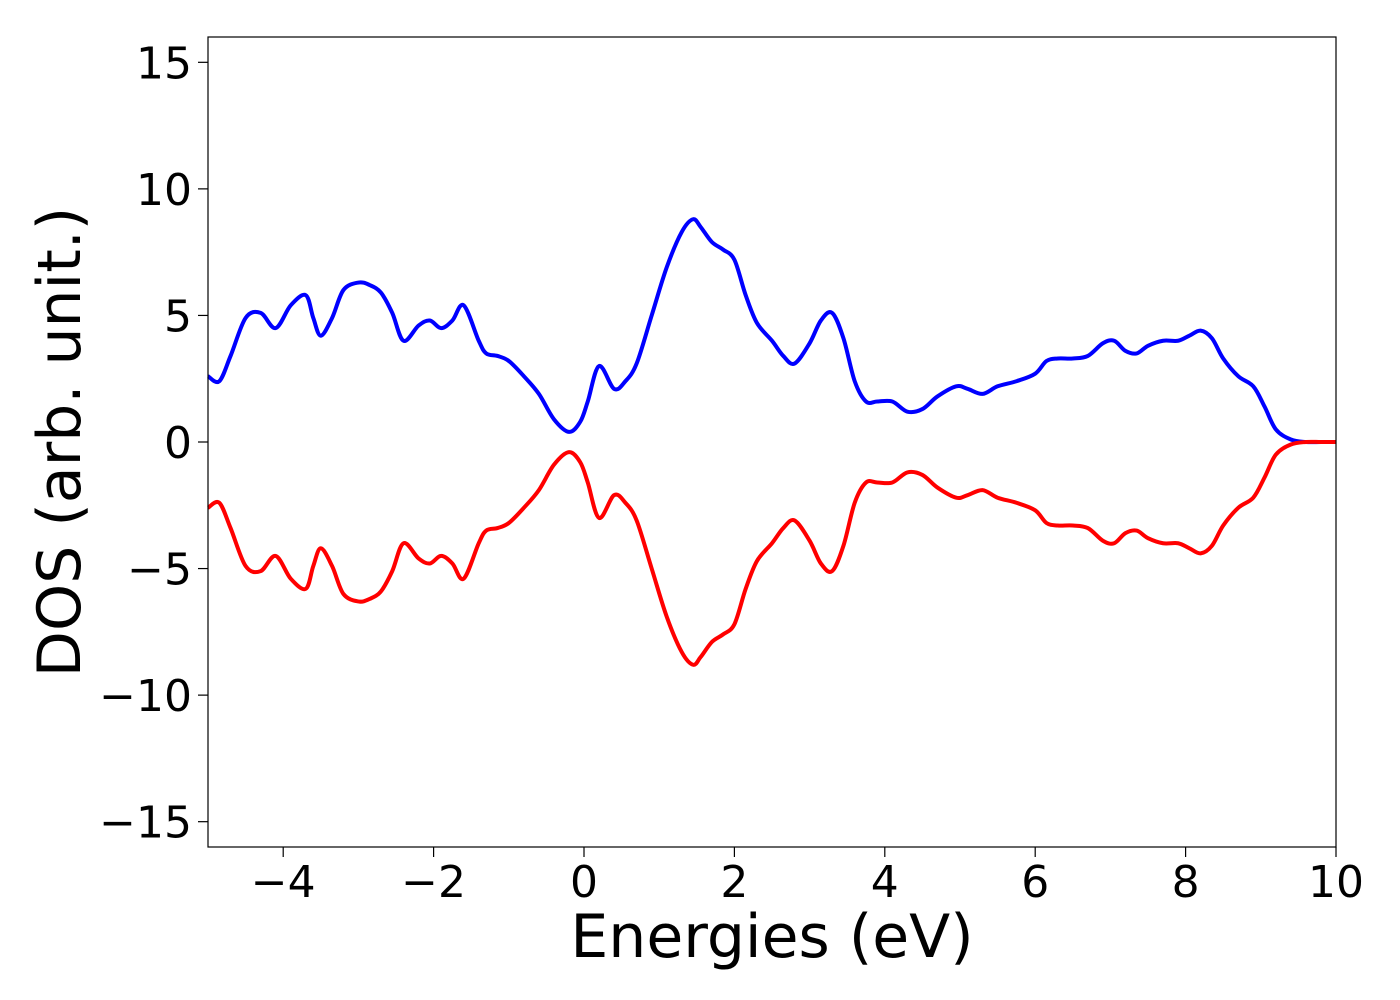  Describe the element at coordinates (178, 443) in the screenshot. I see `y-tick-label: 0` at that location.